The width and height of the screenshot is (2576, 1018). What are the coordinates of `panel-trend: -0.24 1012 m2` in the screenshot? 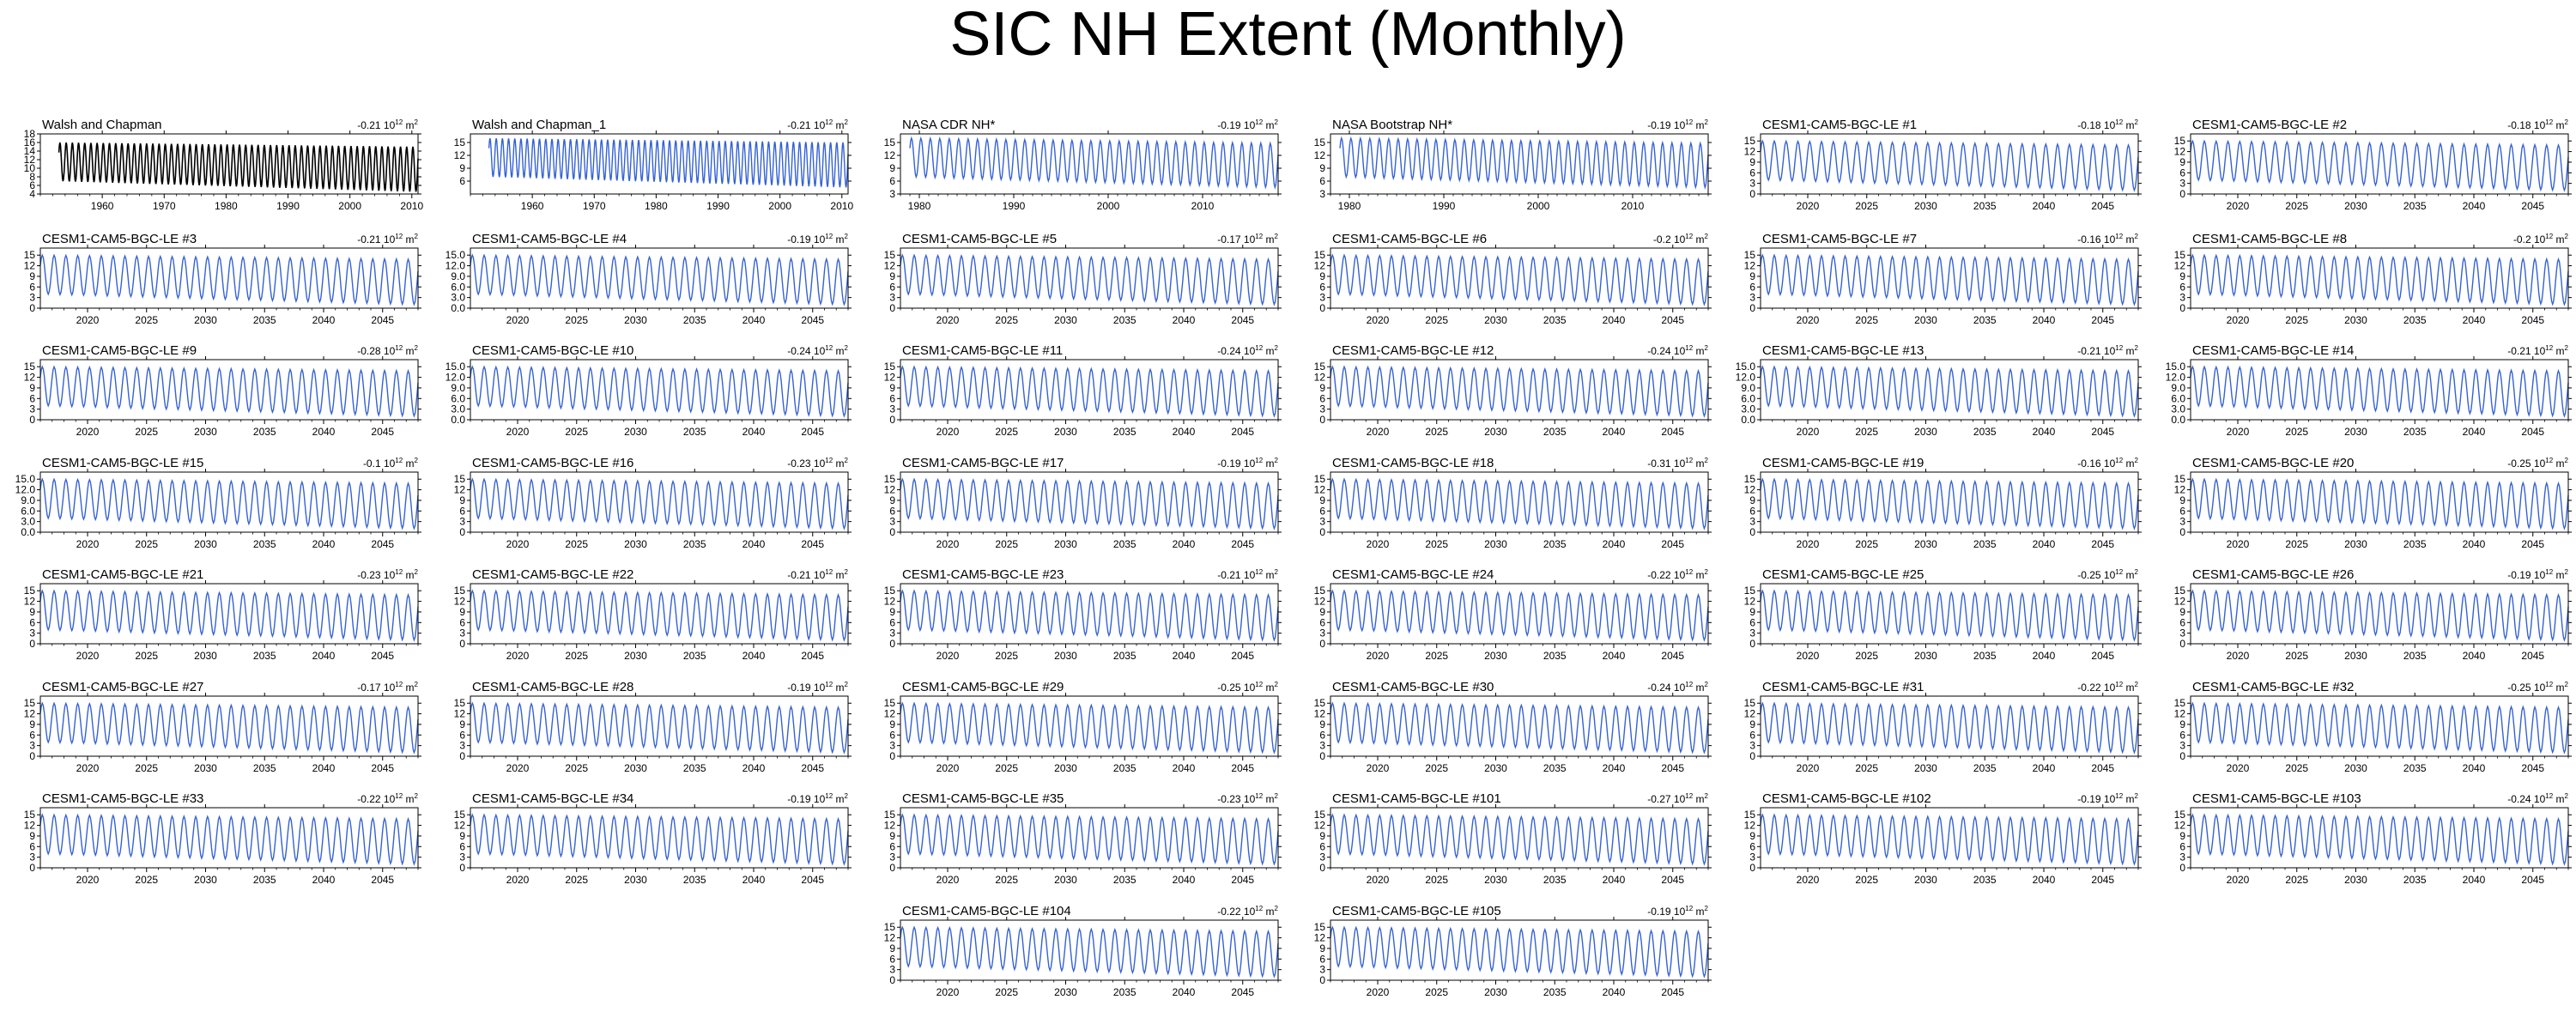 It's located at (817, 350).